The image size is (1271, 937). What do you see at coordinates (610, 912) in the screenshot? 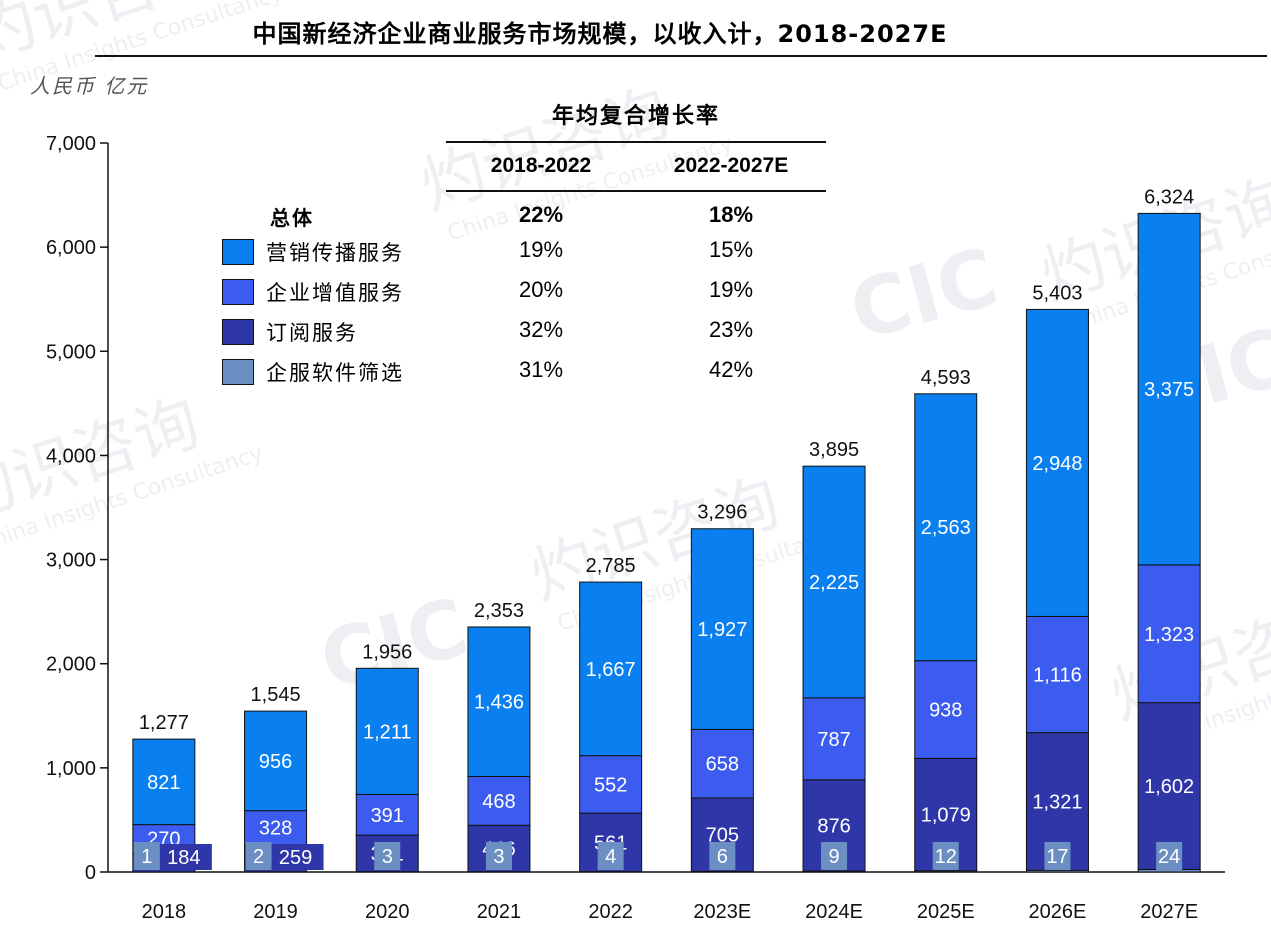
I see `x-tick-label: 2022` at bounding box center [610, 912].